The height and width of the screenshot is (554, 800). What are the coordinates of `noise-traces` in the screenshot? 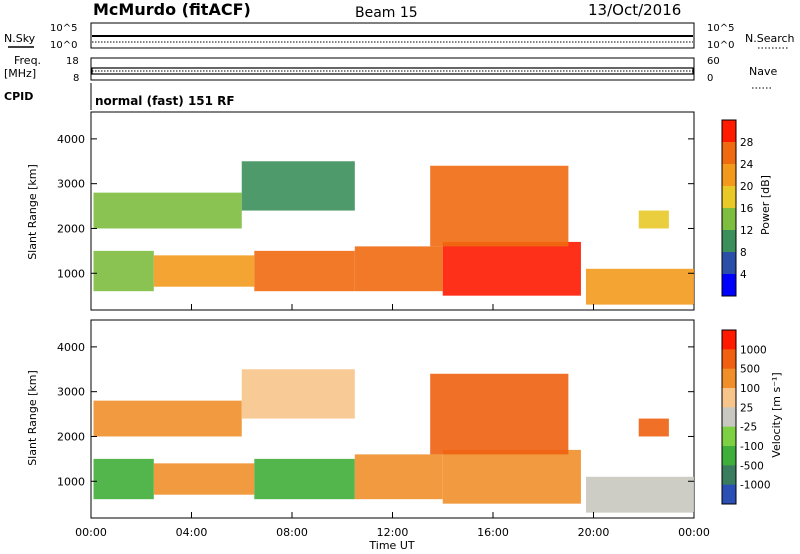 It's located at (392, 39).